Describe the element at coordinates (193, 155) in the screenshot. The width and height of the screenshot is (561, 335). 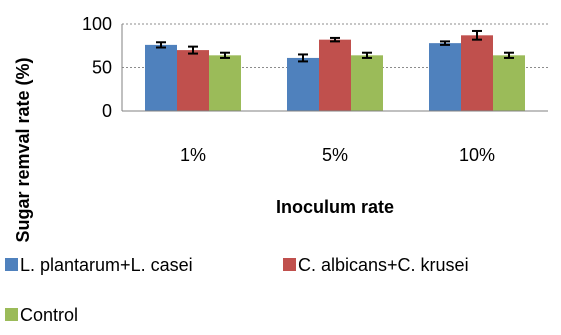
I see `x-tick-label: 1%` at that location.